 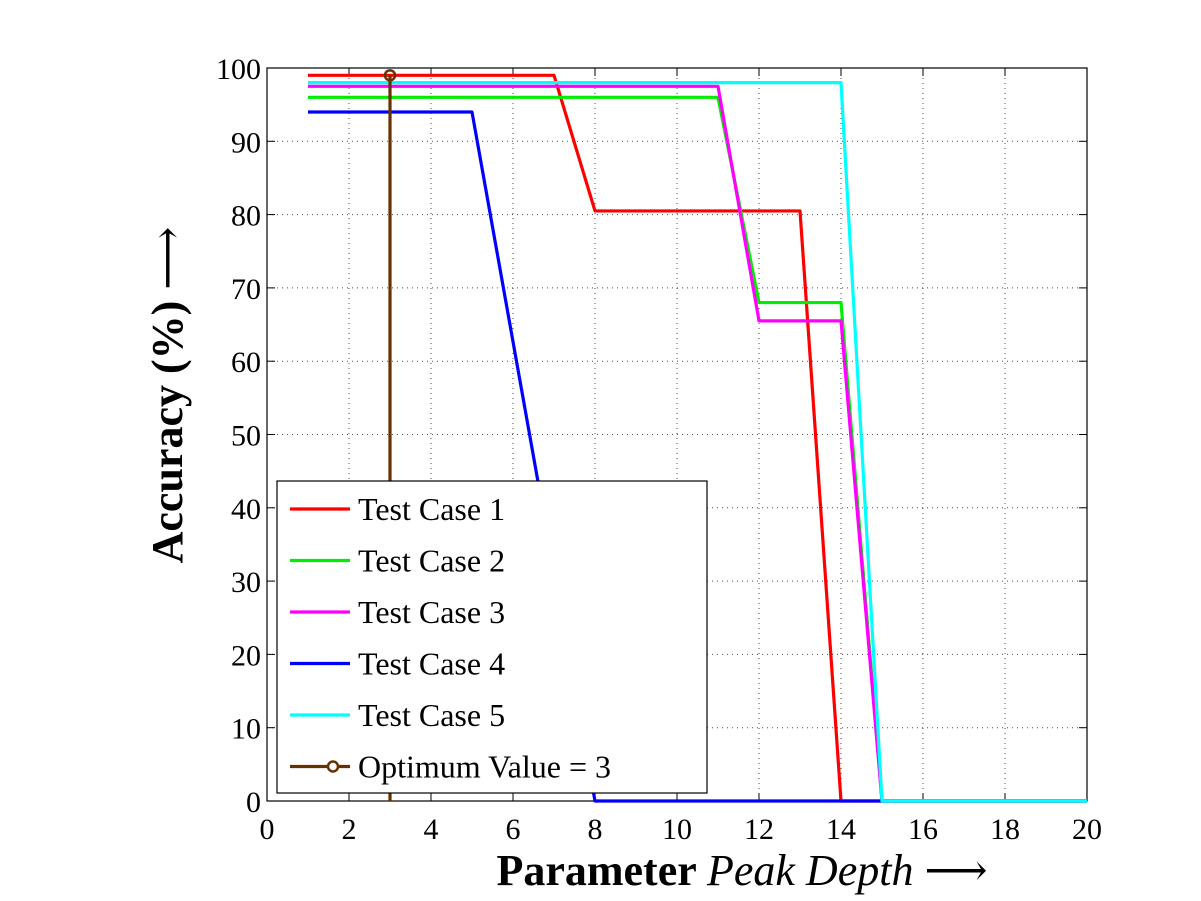 I want to click on legend-label: Test Case 5, so click(x=431, y=715).